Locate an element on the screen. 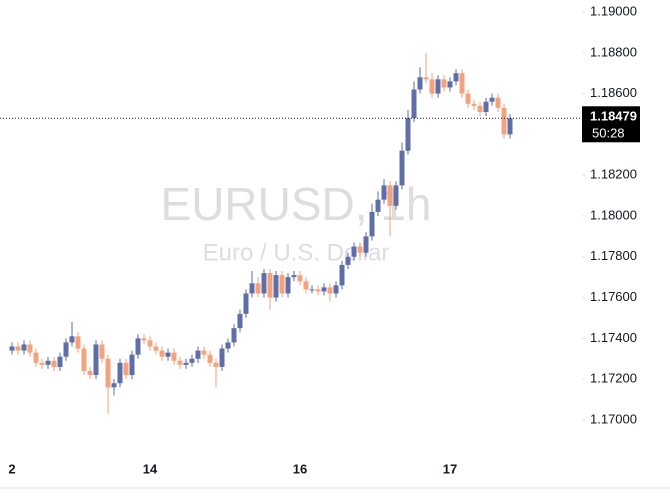  y-tick-label: 1.18600 is located at coordinates (613, 92).